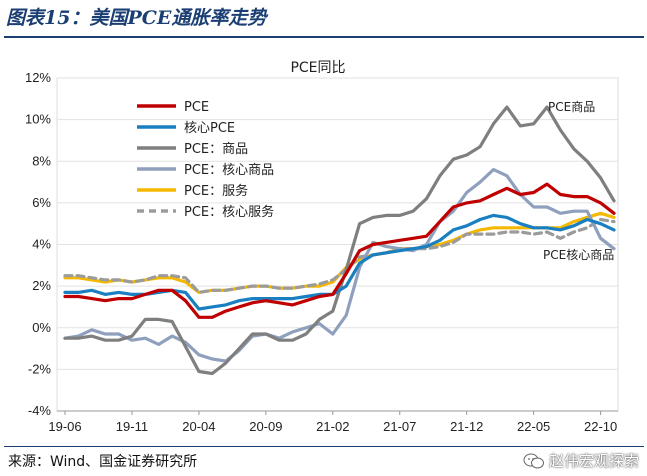 Image resolution: width=647 pixels, height=476 pixels. I want to click on y-tick-label: 6%, so click(41, 202).